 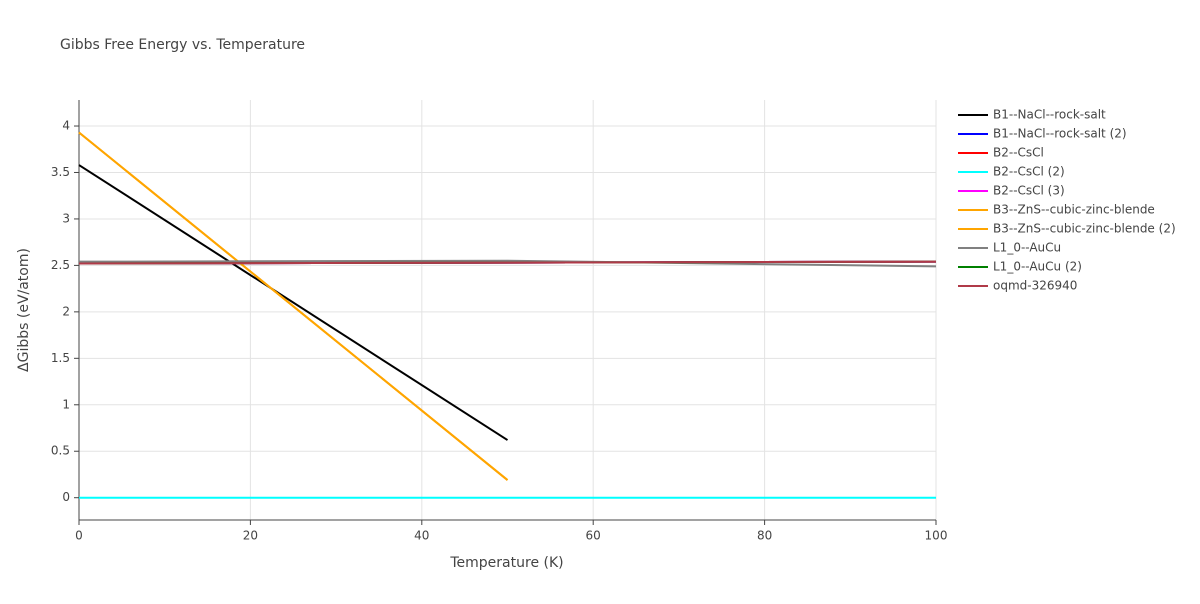 I want to click on x-tick-label: 100, so click(x=936, y=536).